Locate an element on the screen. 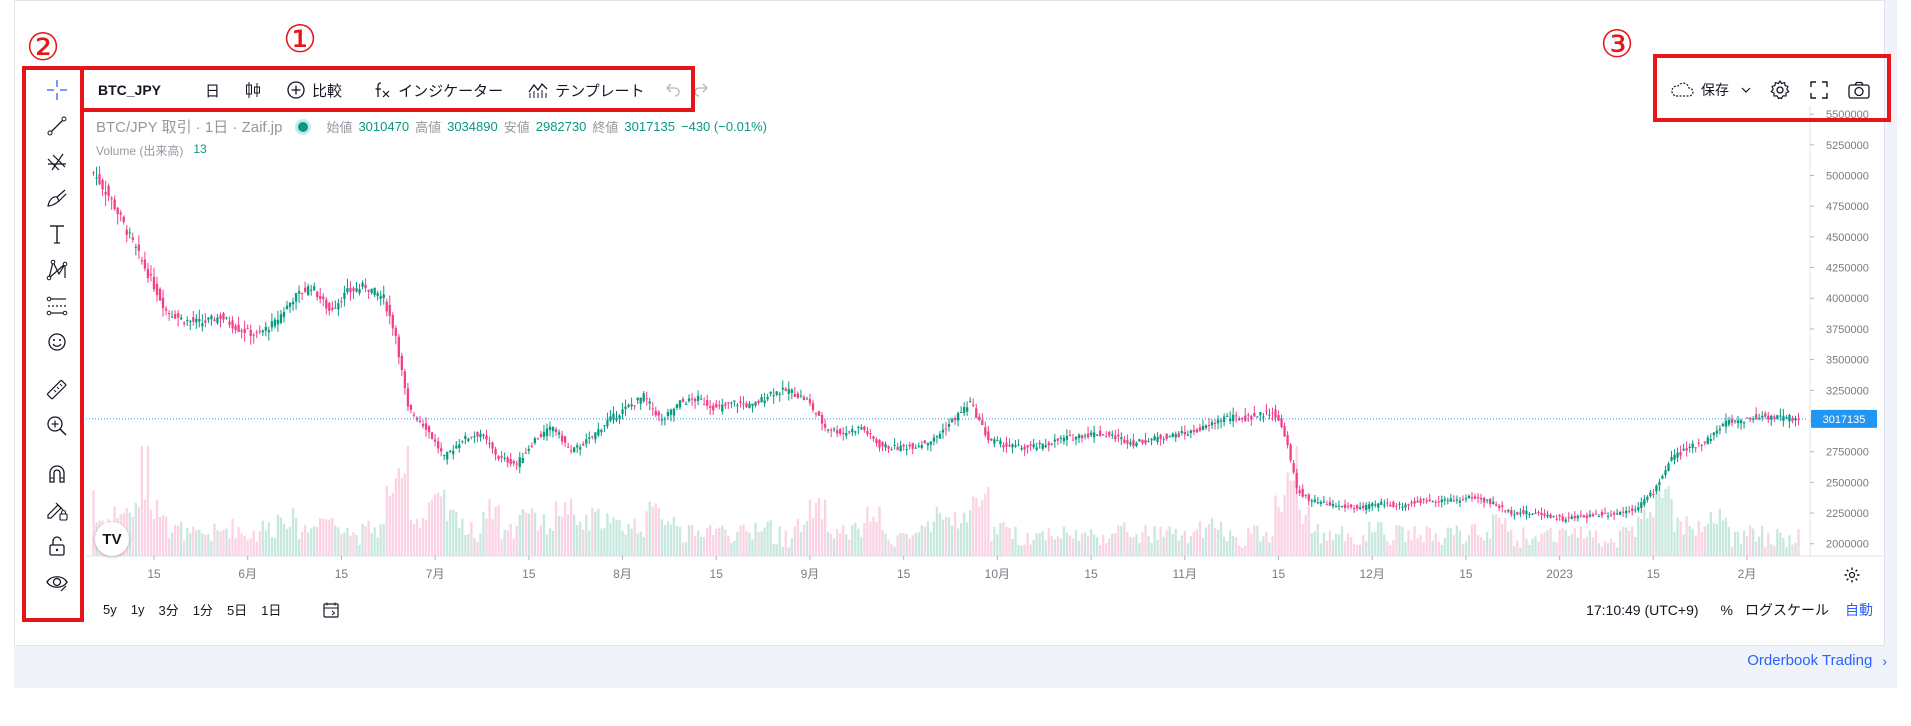  magnet-tool-button is located at coordinates (57, 474).